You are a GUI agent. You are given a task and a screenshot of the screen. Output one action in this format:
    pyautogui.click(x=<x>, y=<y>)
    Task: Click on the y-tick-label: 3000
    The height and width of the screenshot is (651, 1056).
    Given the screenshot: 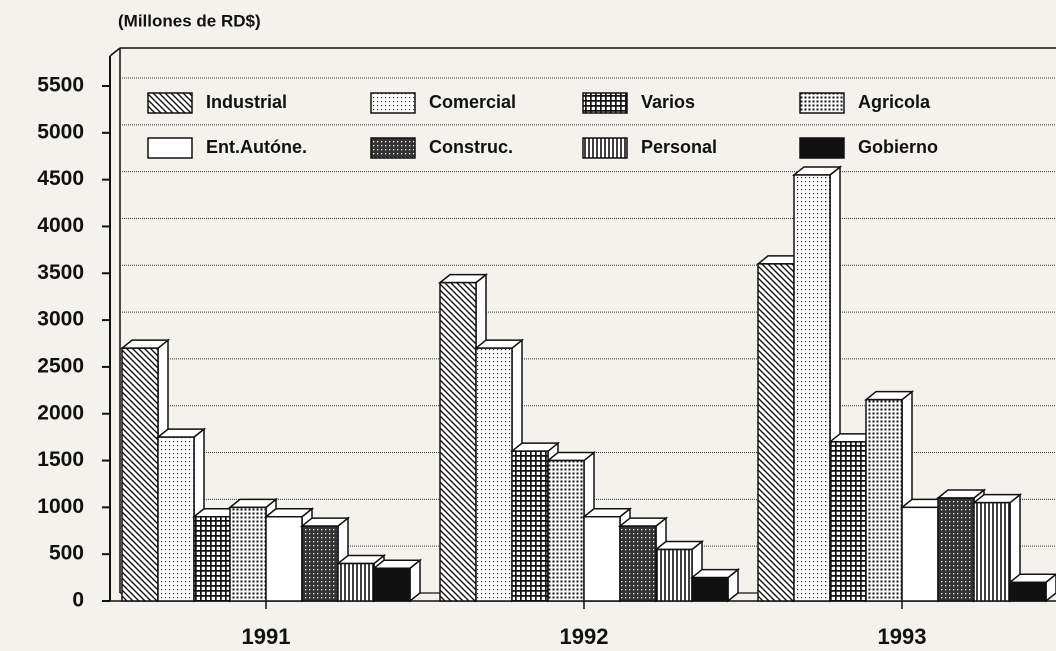 What is the action you would take?
    pyautogui.click(x=60, y=319)
    